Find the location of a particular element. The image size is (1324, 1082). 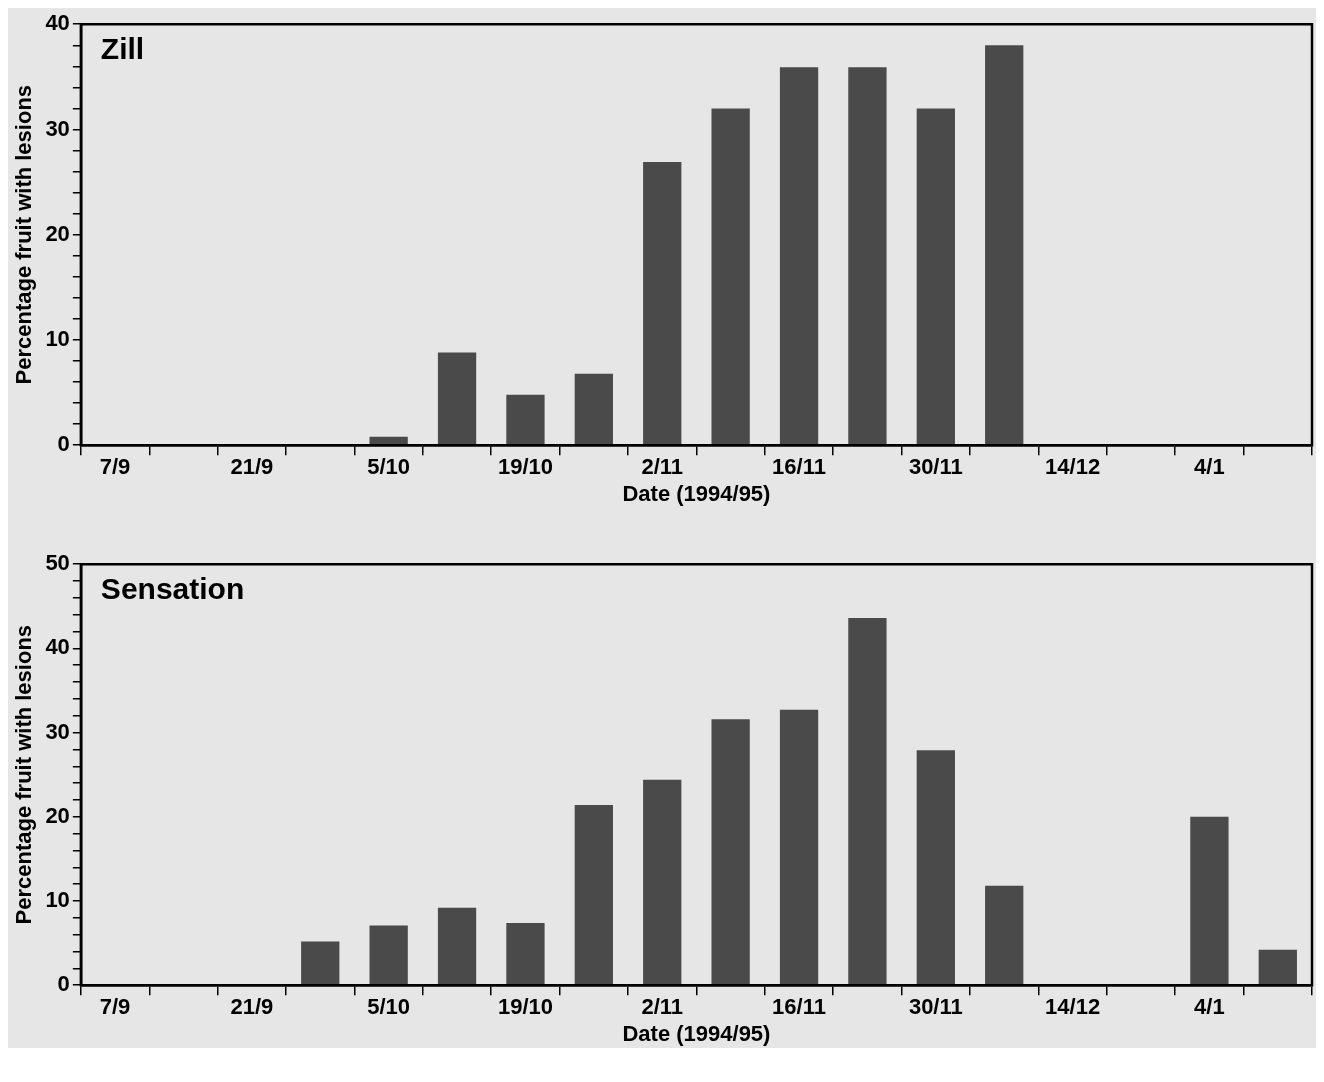

chart-title: Zill is located at coordinates (122, 49).